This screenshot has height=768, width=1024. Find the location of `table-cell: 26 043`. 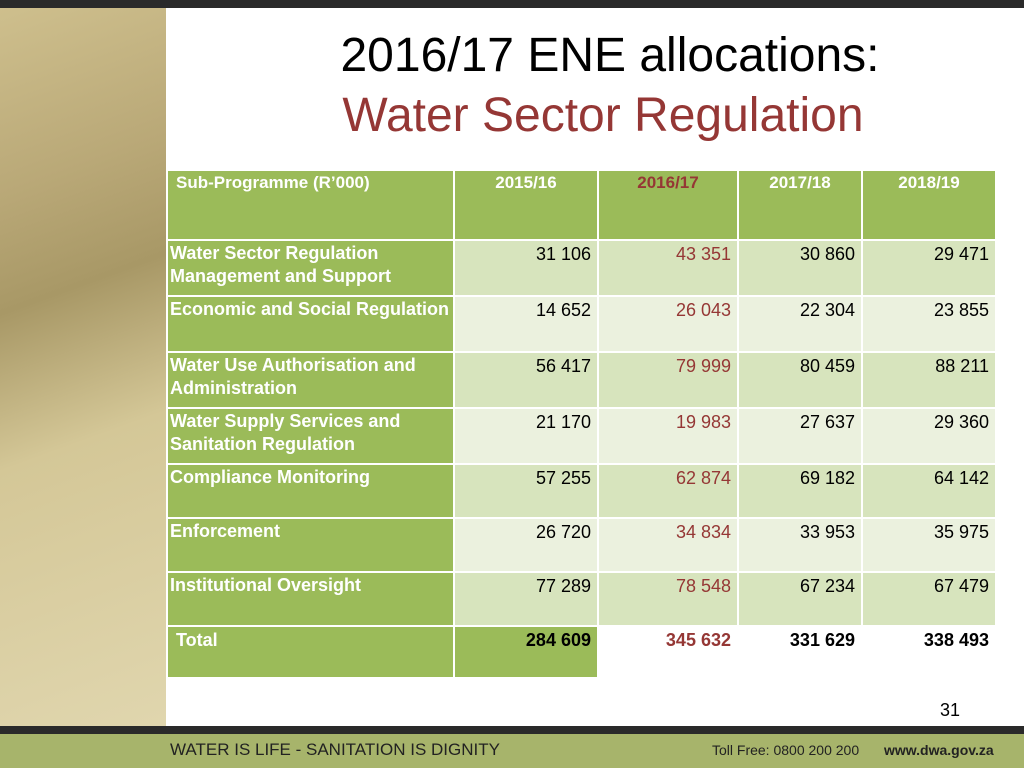

table-cell: 26 043 is located at coordinates (668, 324).